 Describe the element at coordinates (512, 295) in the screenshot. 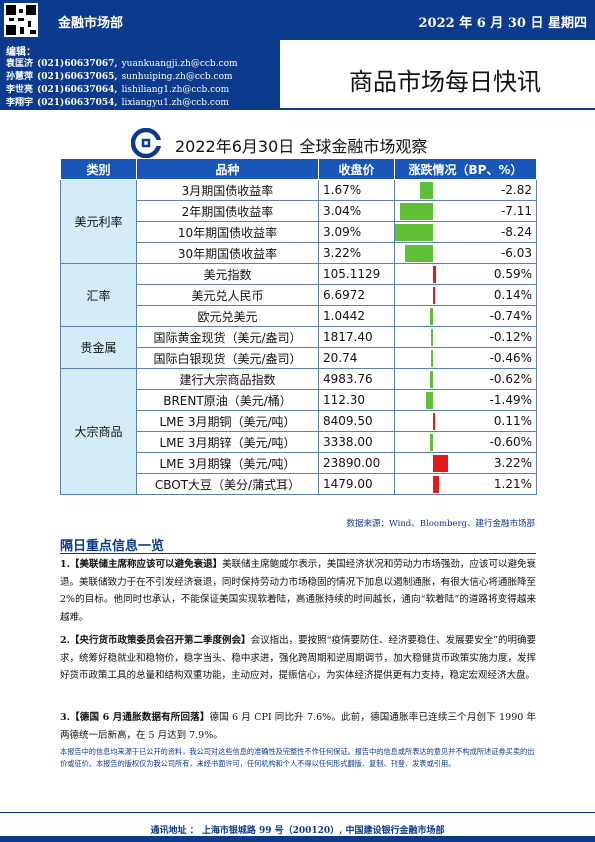

I see `change-value: 0.14%` at that location.